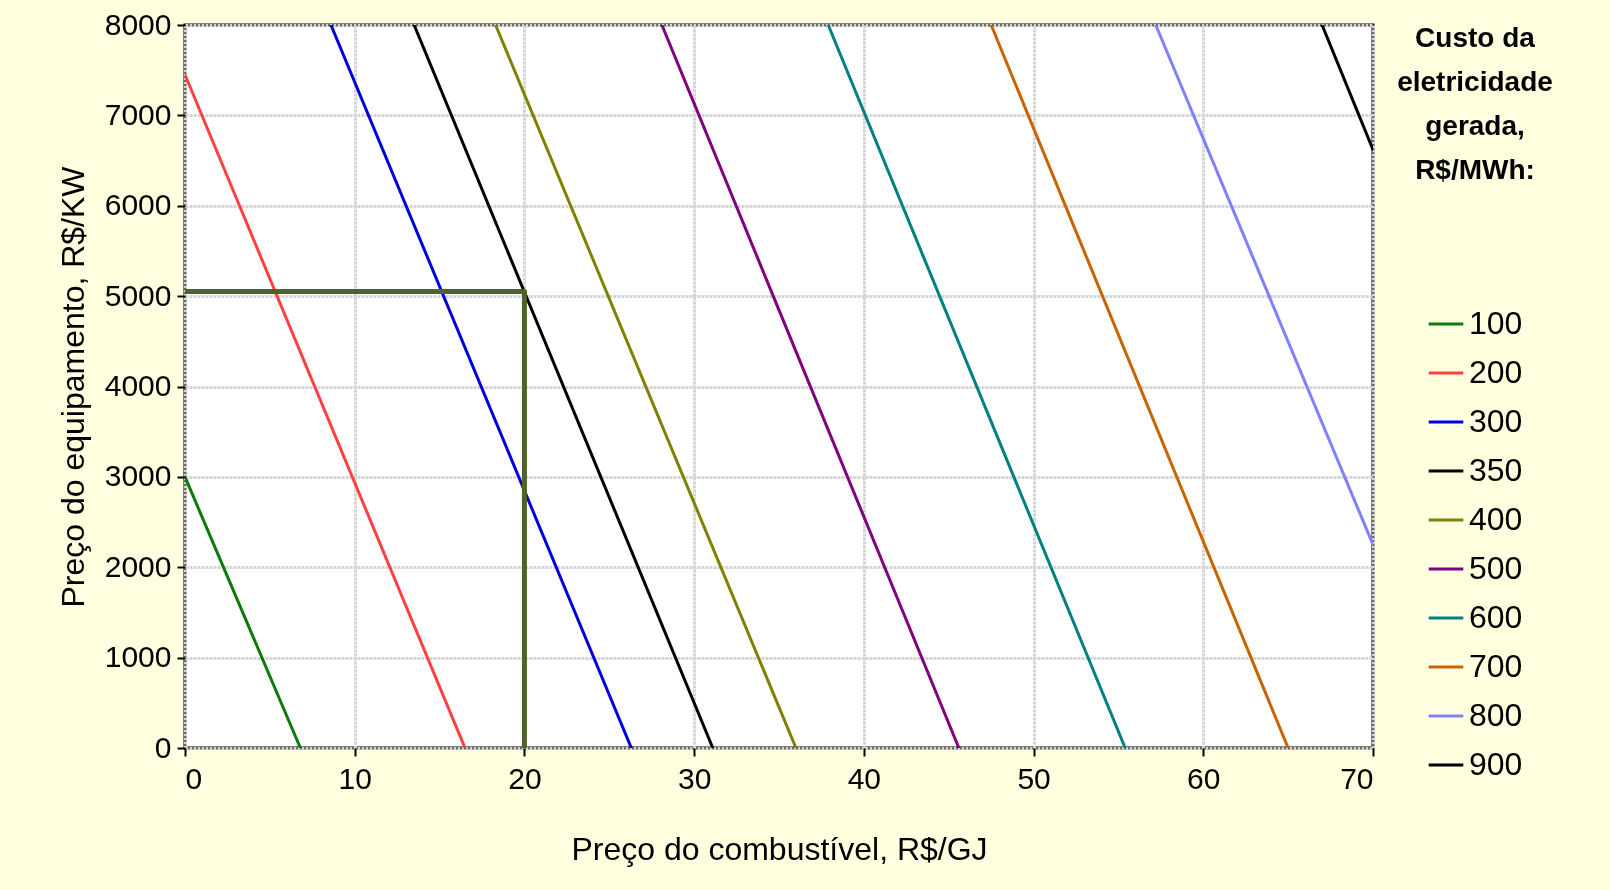  What do you see at coordinates (1496, 372) in the screenshot?
I see `legend-label: 200` at bounding box center [1496, 372].